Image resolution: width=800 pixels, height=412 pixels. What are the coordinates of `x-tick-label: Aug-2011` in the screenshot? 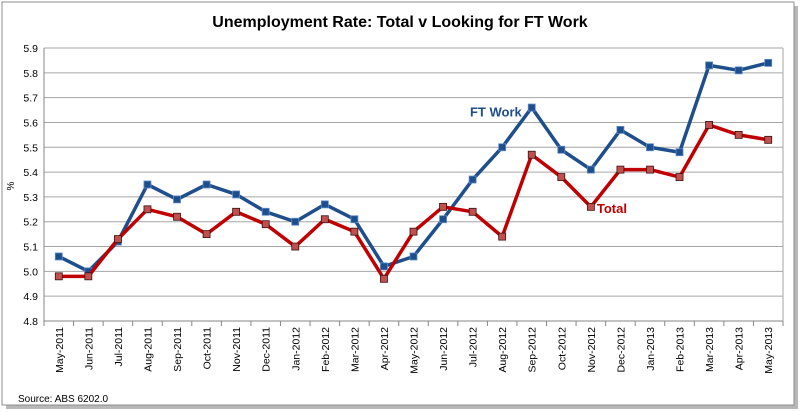 It's located at (148, 349).